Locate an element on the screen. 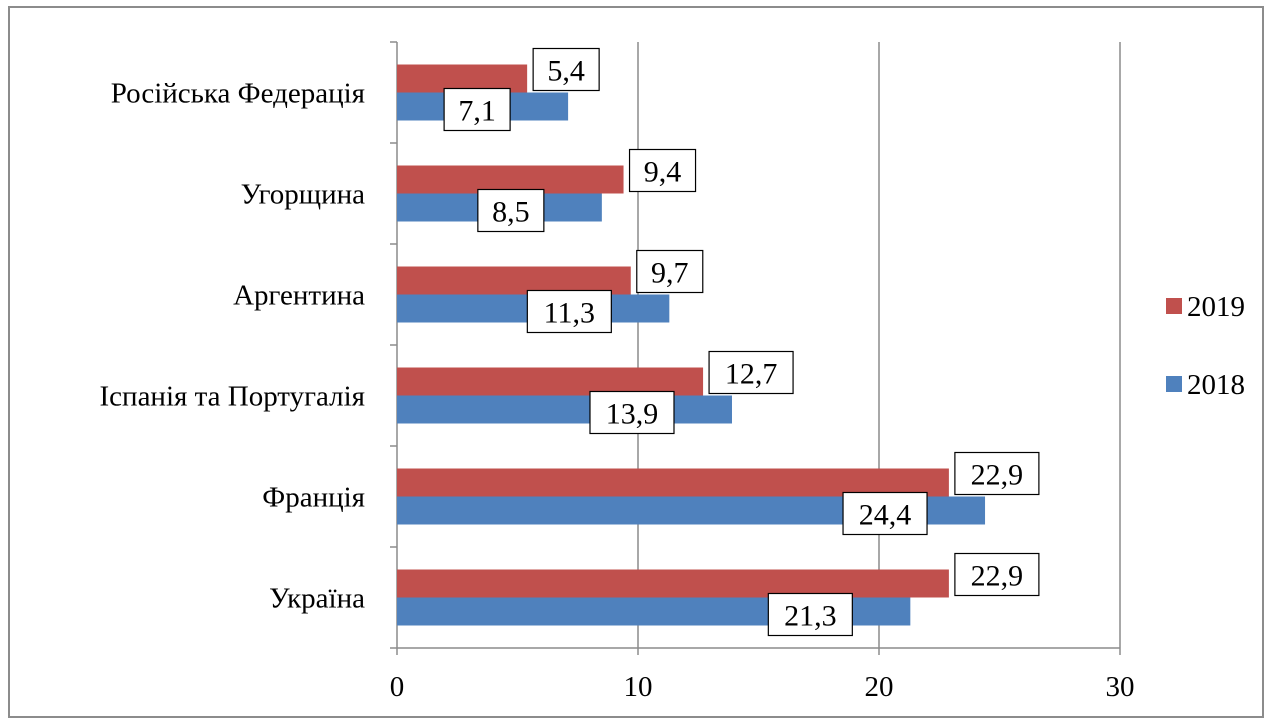 Image resolution: width=1276 pixels, height=722 pixels. category-label: Іспанія та Португалія is located at coordinates (232, 397).